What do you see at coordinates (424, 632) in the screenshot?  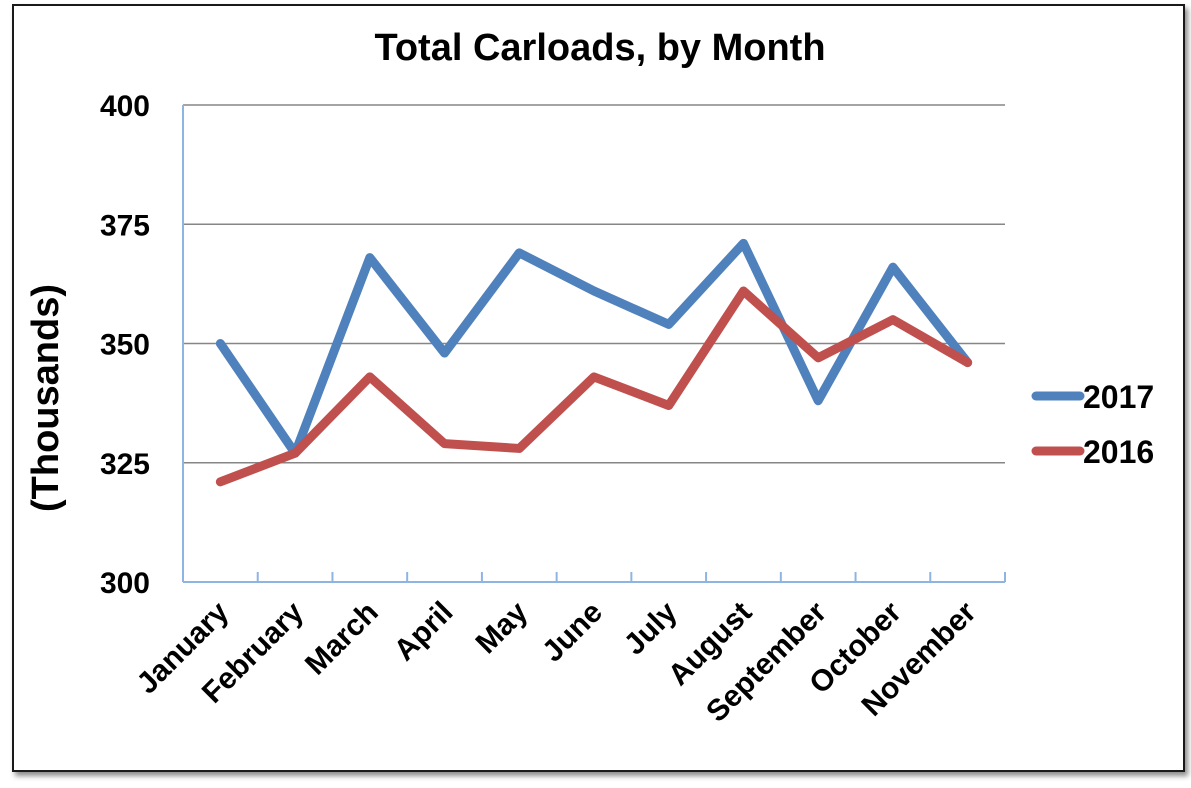 I see `x-tick-label-april: April` at bounding box center [424, 632].